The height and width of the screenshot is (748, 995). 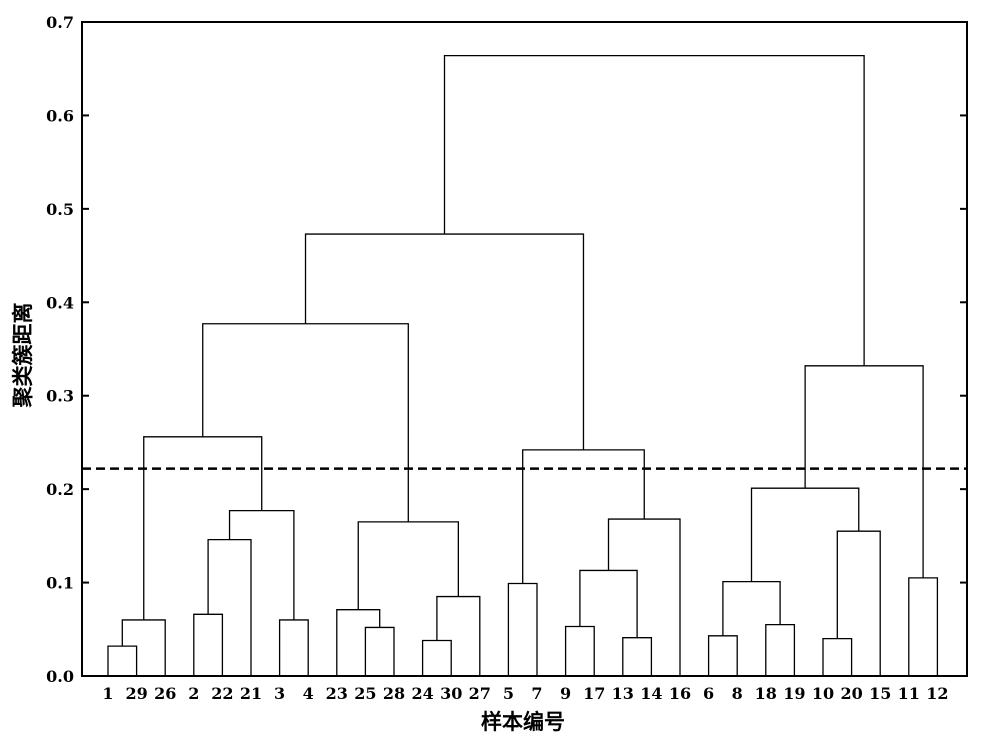 What do you see at coordinates (60, 396) in the screenshot?
I see `y-tick-label: 0.3` at bounding box center [60, 396].